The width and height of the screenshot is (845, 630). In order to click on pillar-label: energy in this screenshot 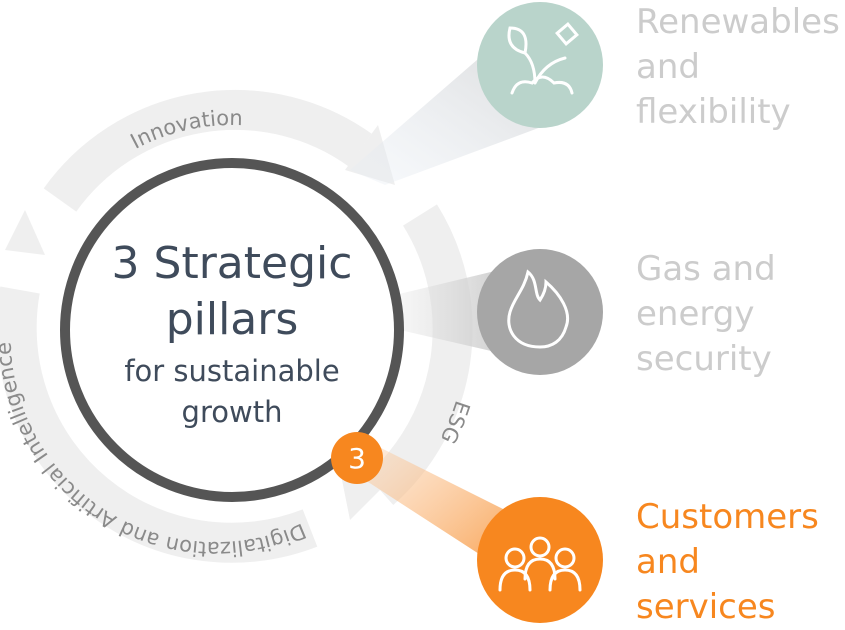, I will do `click(695, 314)`.